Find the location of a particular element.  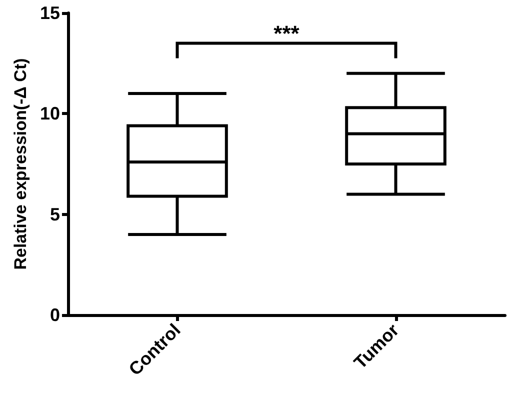

y-tick-label: 10 is located at coordinates (50, 114).